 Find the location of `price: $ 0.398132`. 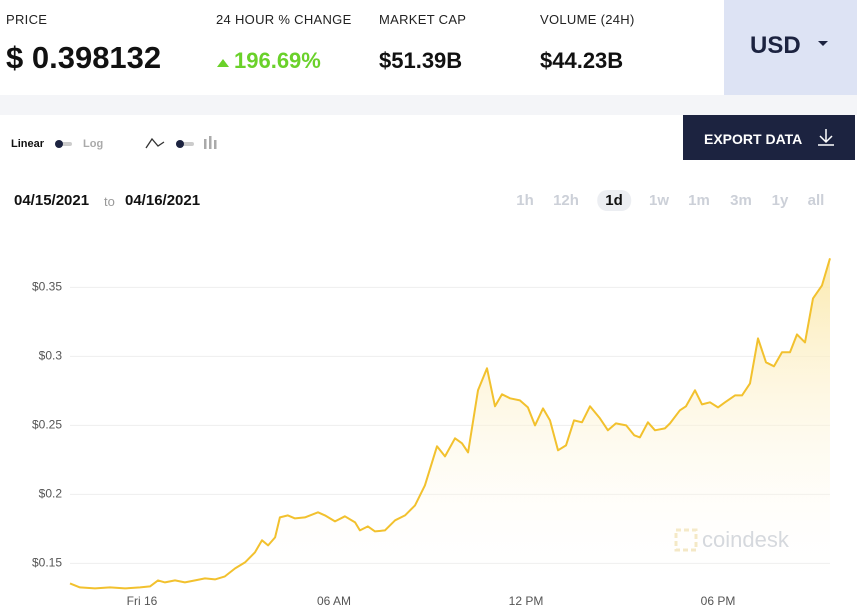

price: $ 0.398132 is located at coordinates (84, 57).